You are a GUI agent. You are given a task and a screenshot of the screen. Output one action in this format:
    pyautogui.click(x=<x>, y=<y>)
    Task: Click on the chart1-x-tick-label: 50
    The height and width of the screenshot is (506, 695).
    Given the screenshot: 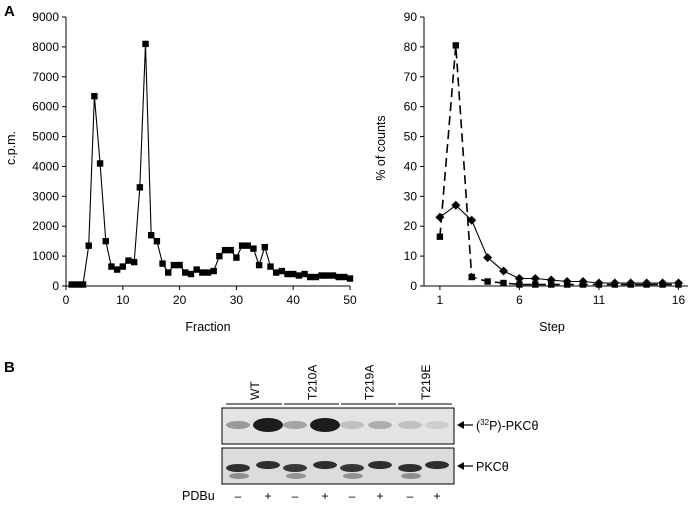 What is the action you would take?
    pyautogui.click(x=350, y=300)
    